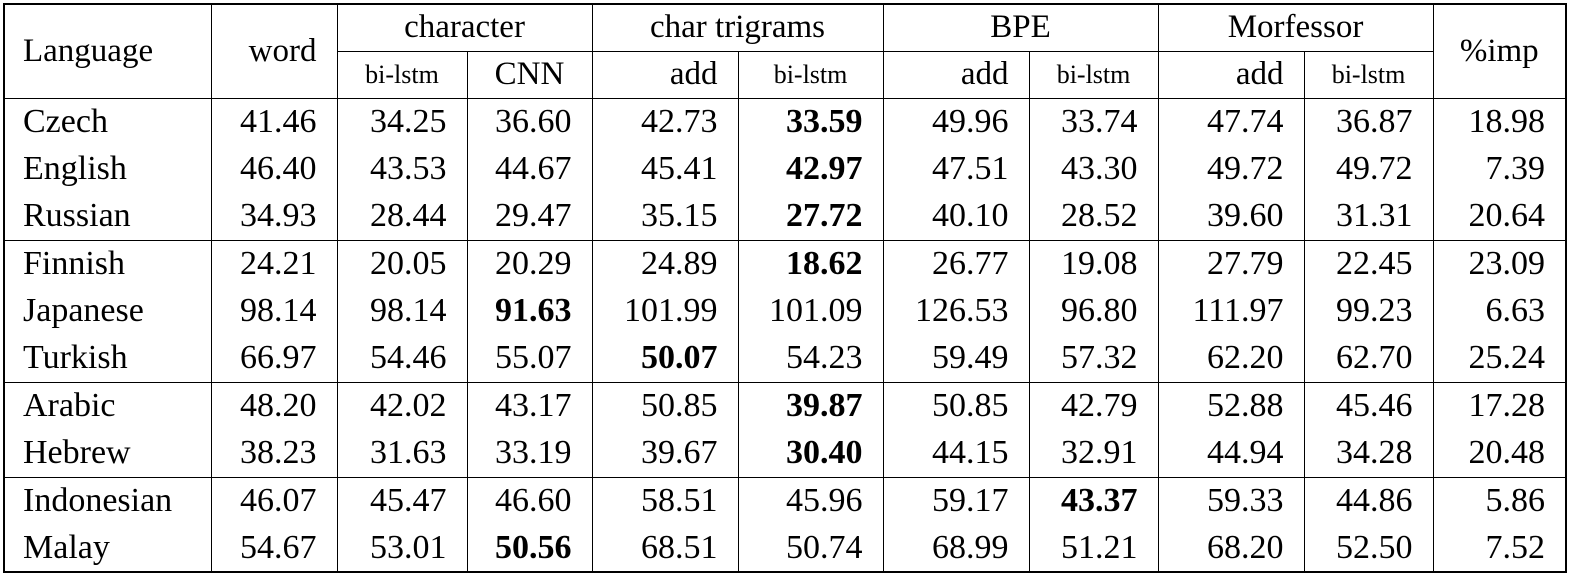  What do you see at coordinates (665, 500) in the screenshot?
I see `value-cell: 58.51` at bounding box center [665, 500].